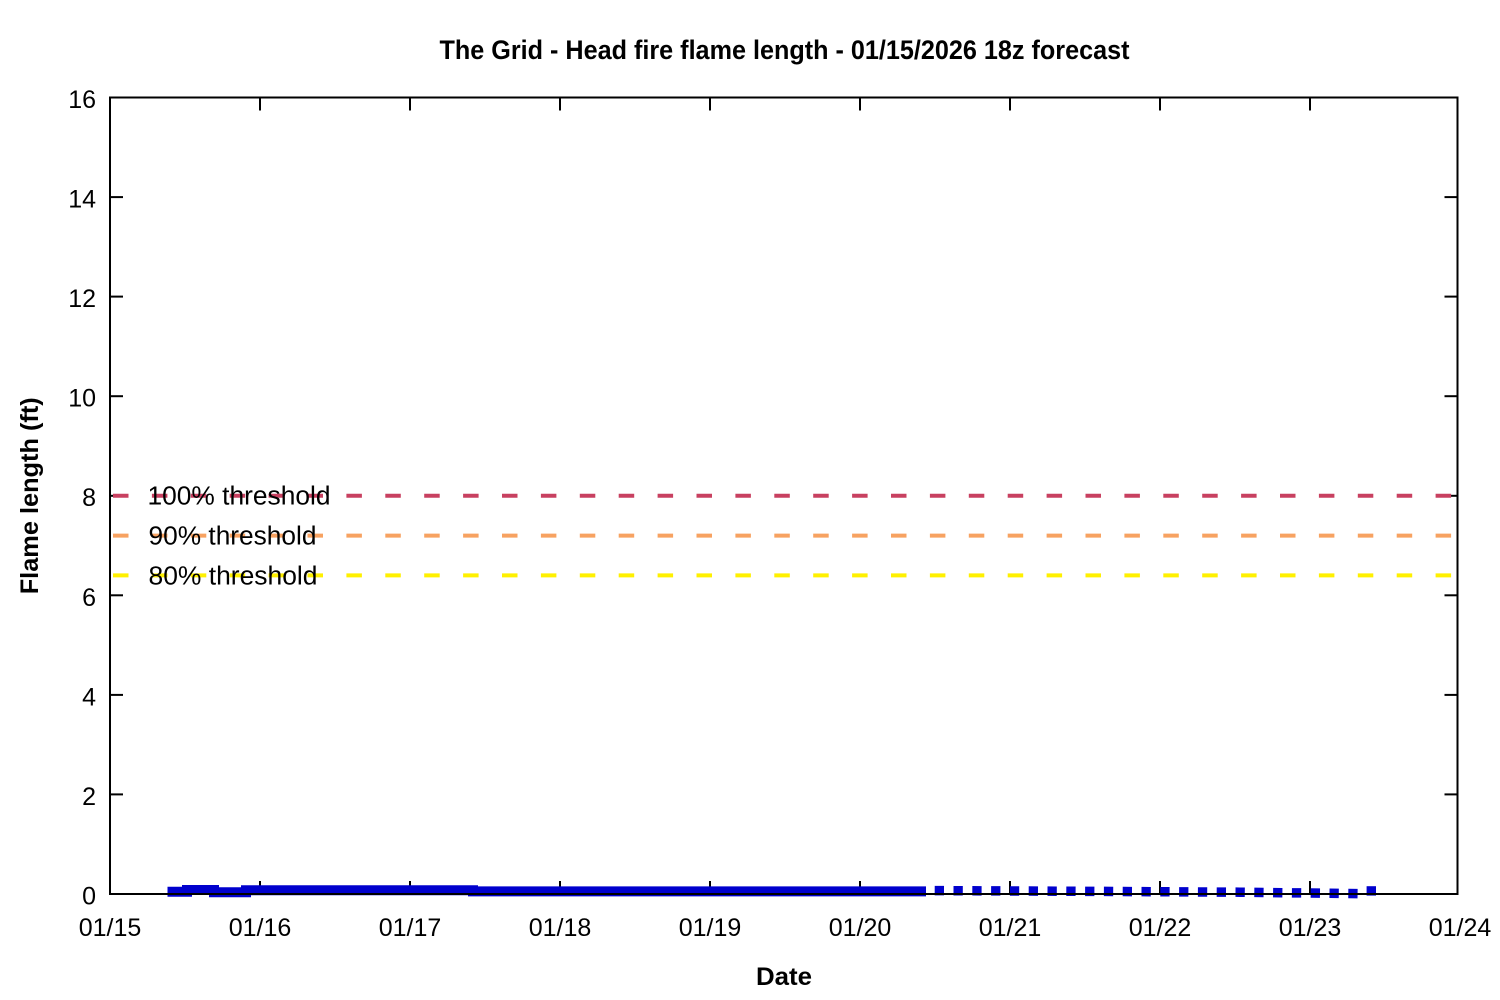 This screenshot has height=1000, width=1500. I want to click on svg-text: 01/20, so click(860, 928).